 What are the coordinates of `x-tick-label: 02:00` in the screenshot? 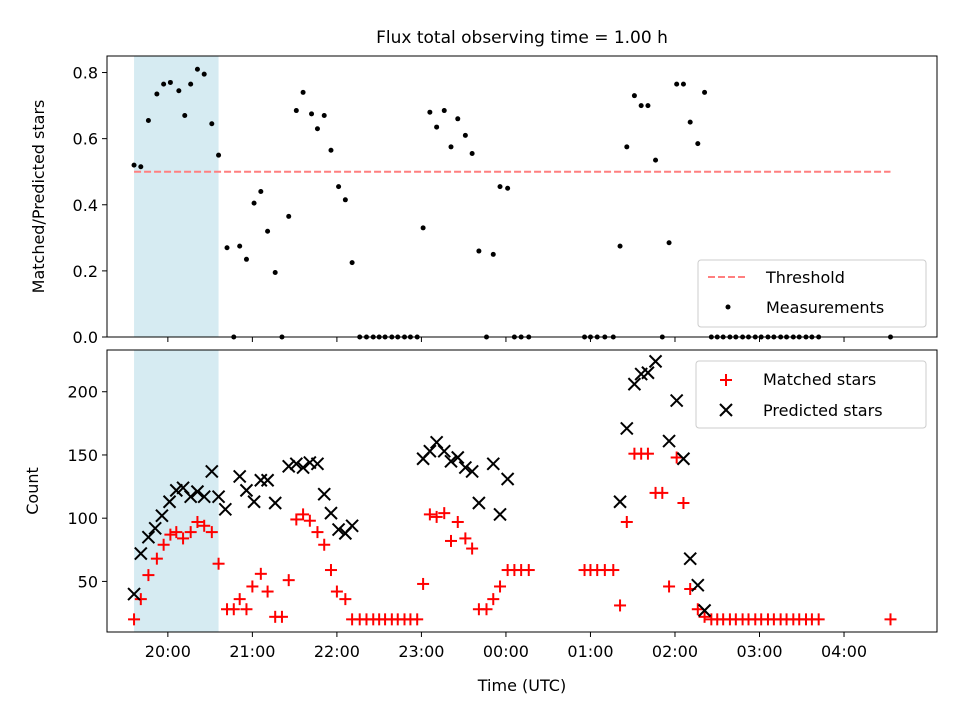 It's located at (675, 651).